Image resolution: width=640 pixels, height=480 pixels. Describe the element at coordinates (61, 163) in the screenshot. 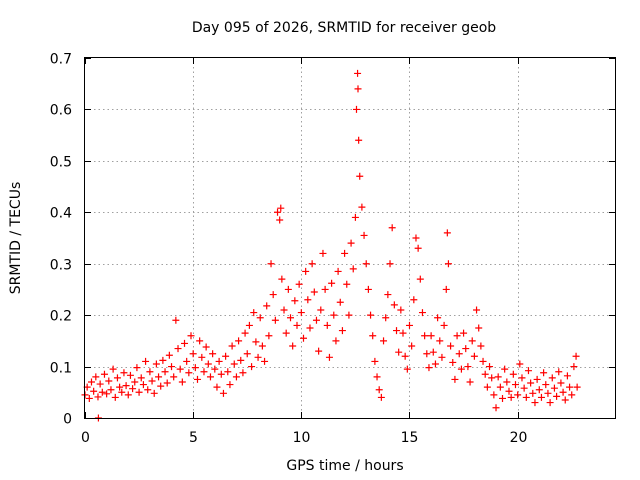

I see `y-tick-label: 0.5` at that location.